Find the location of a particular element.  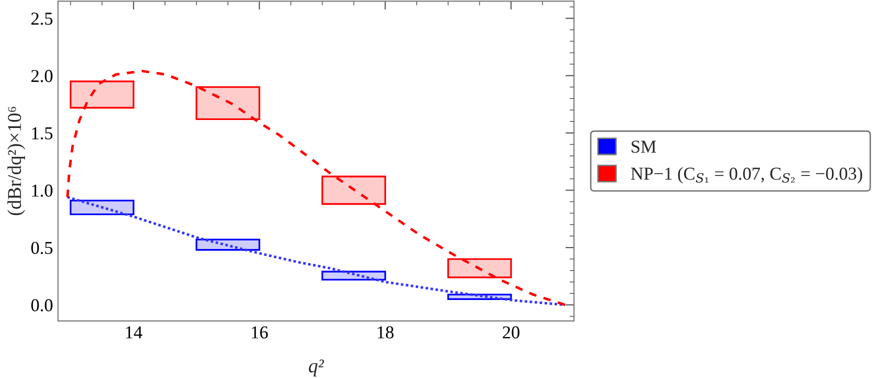

y-tick-label: 0.0 is located at coordinates (41, 305).